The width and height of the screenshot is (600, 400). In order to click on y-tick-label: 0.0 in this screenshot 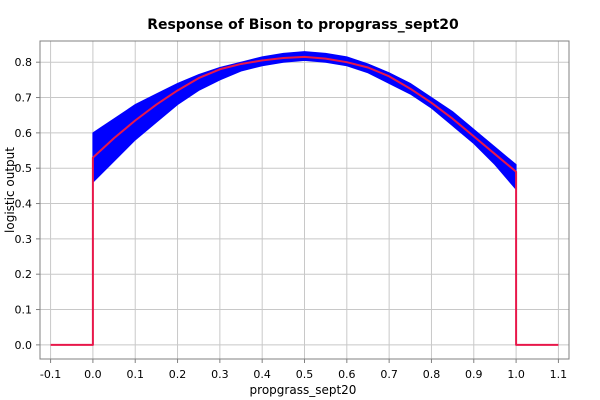, I will do `click(24, 345)`.